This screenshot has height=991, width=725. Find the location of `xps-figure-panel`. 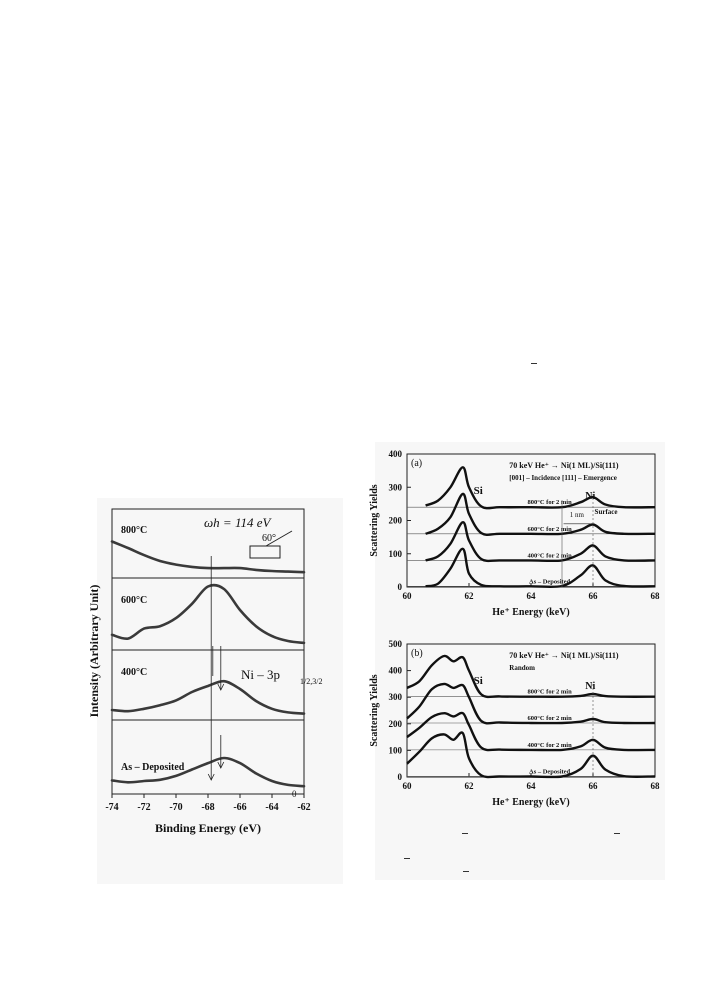

xps-figure-panel is located at coordinates (220, 691).